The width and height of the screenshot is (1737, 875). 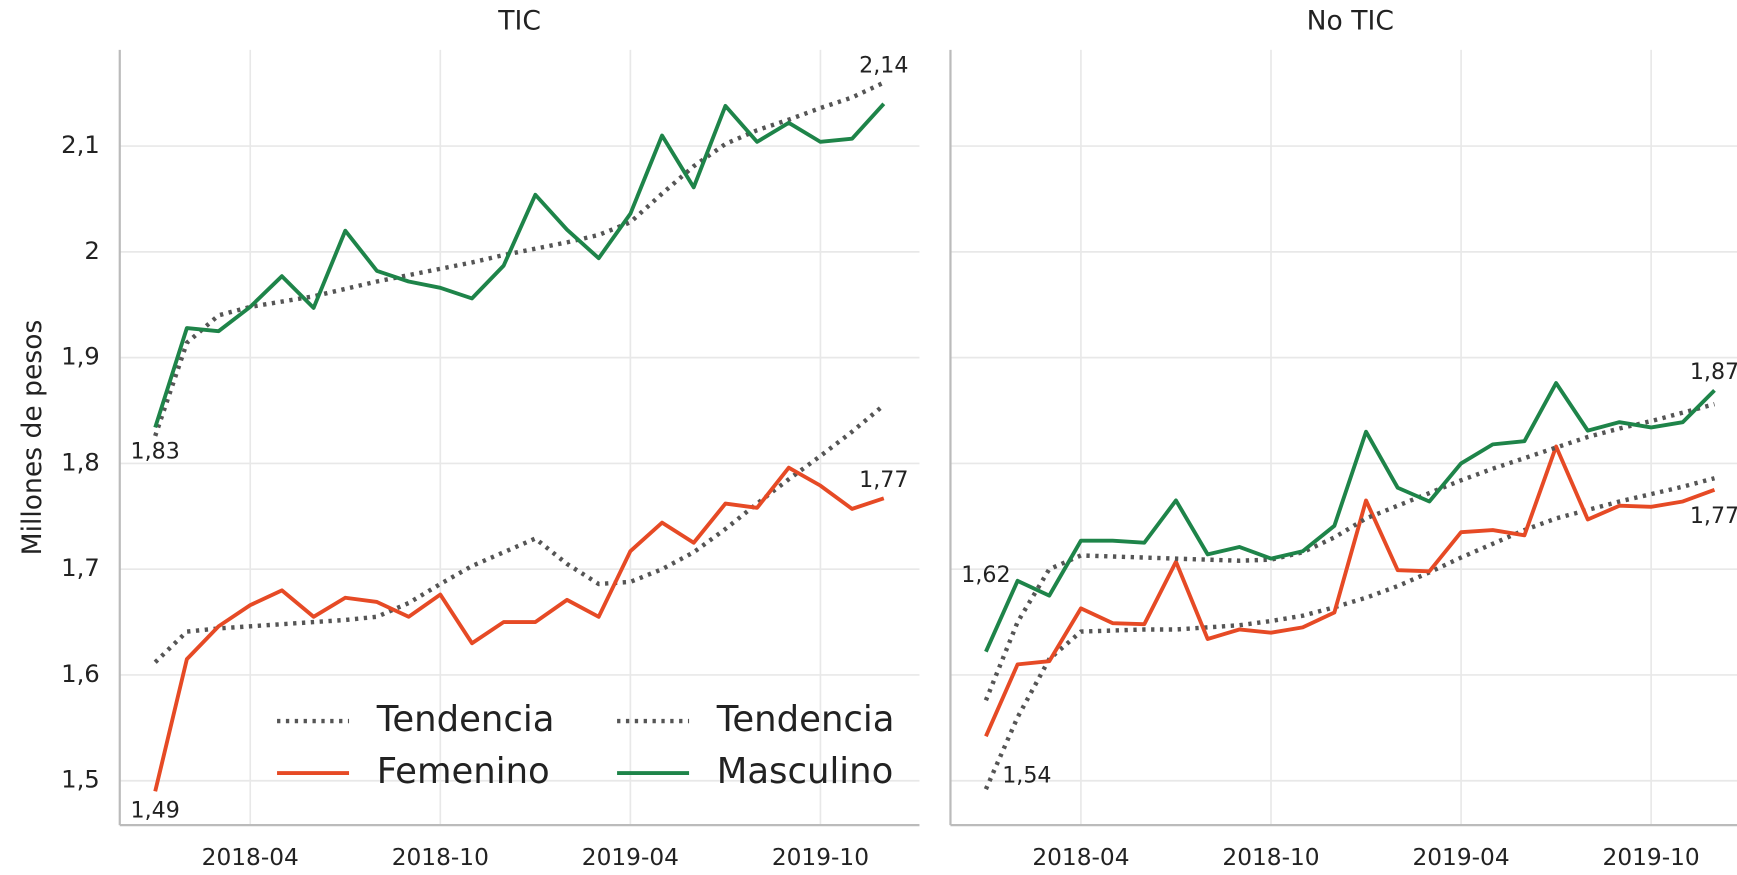 I want to click on y-tick-label: 1,5, so click(x=80, y=779).